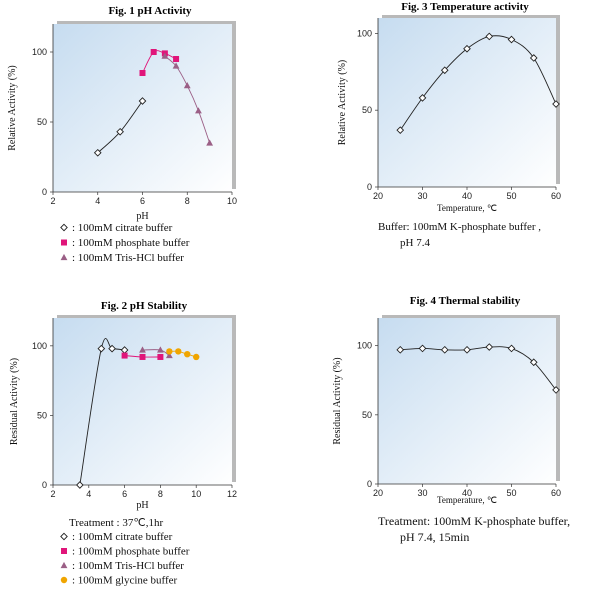 This screenshot has width=608, height=589. What do you see at coordinates (97, 201) in the screenshot?
I see `x-tick-label: 4` at bounding box center [97, 201].